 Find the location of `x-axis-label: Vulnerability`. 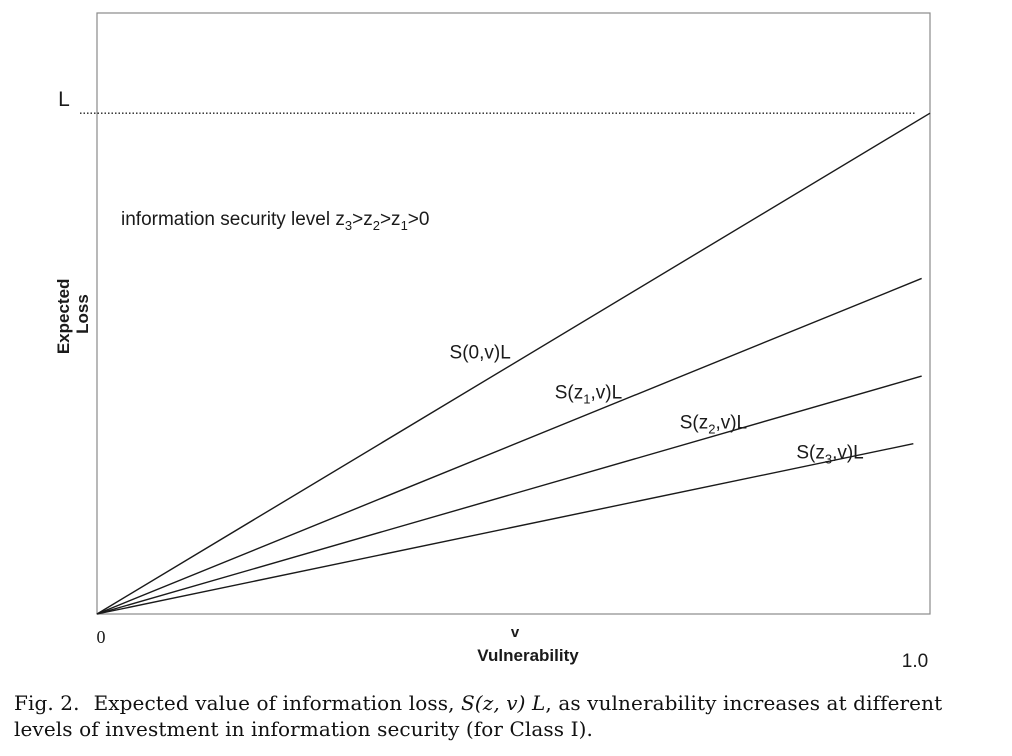

x-axis-label: Vulnerability is located at coordinates (528, 655).